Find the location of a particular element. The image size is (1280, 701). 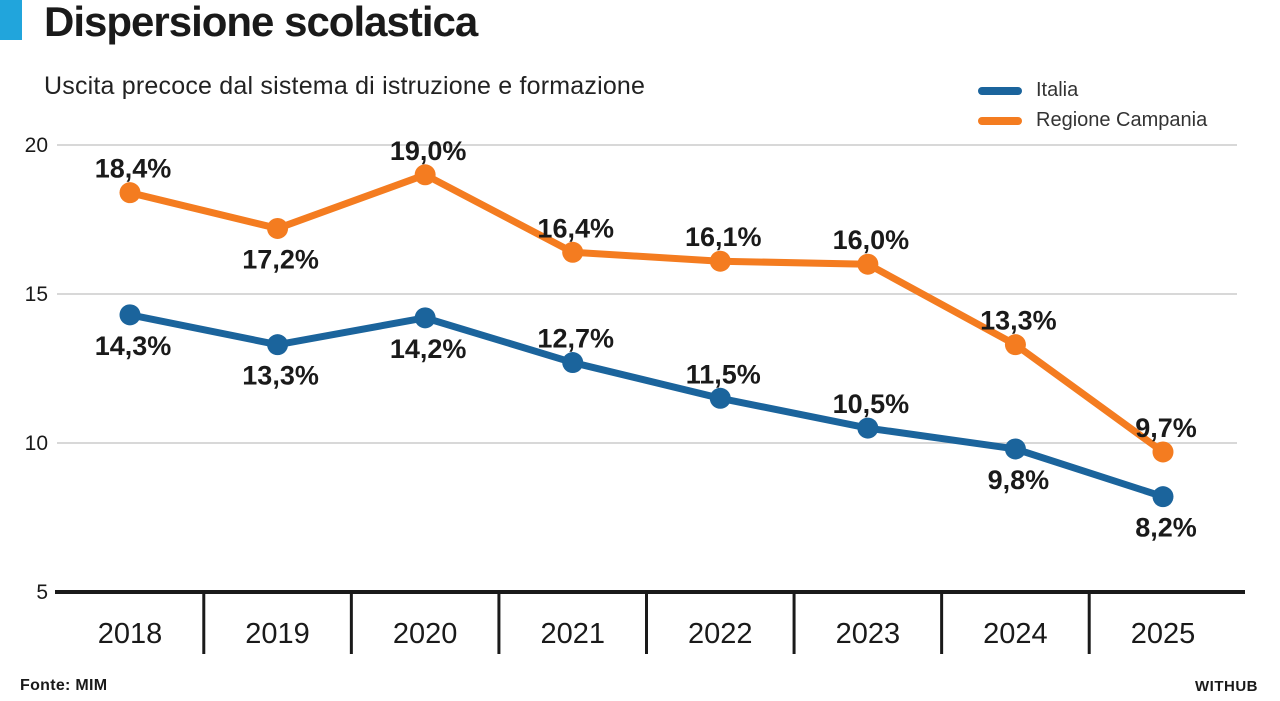

data-point-label: 9,7% is located at coordinates (1166, 428).